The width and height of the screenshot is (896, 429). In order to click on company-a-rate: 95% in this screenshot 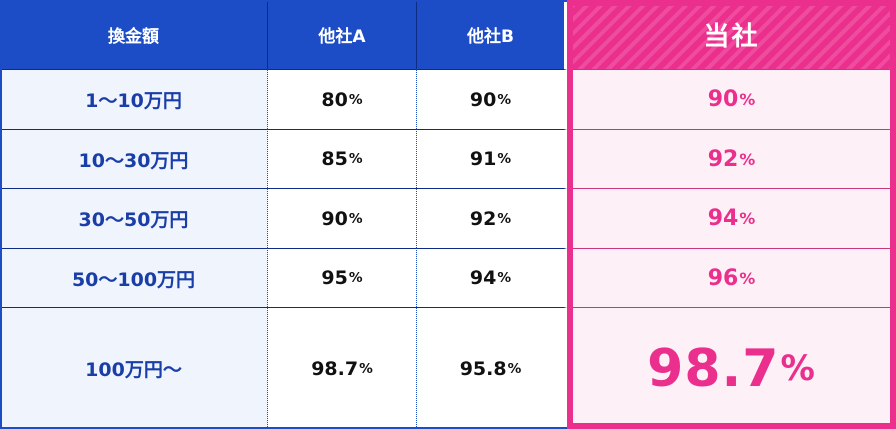, I will do `click(342, 277)`.